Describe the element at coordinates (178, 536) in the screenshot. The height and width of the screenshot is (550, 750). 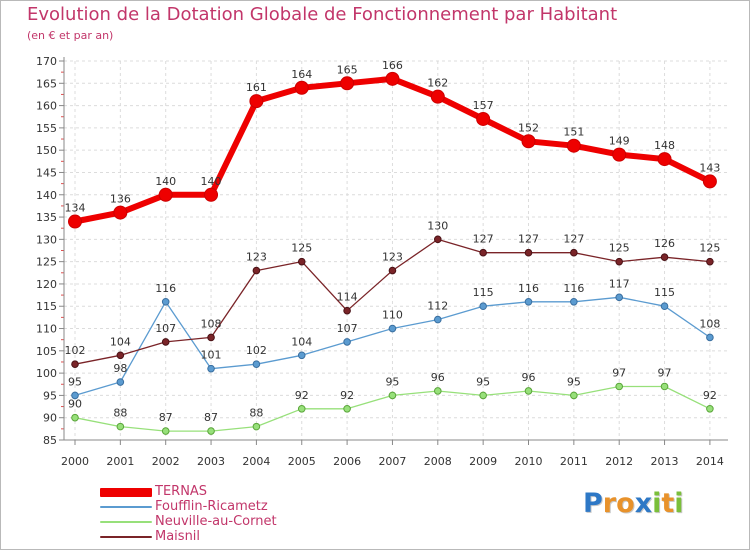
I see `legend-label-maisnil: Maisnil` at that location.